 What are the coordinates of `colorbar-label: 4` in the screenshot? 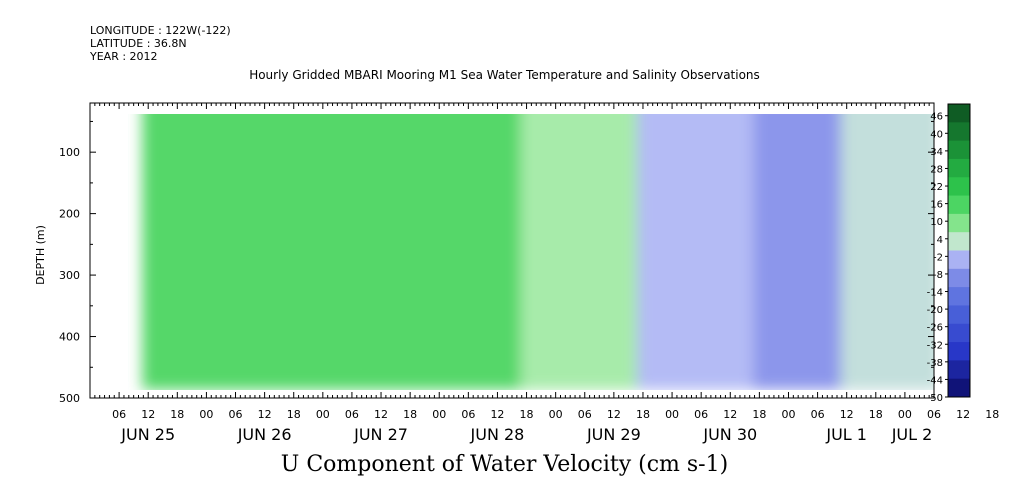 It's located at (940, 240).